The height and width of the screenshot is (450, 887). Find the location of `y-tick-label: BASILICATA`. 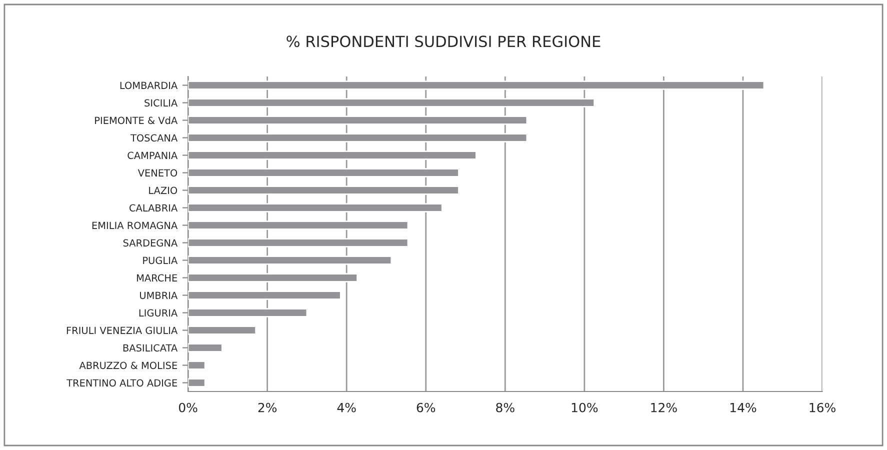

y-tick-label: BASILICATA is located at coordinates (150, 348).